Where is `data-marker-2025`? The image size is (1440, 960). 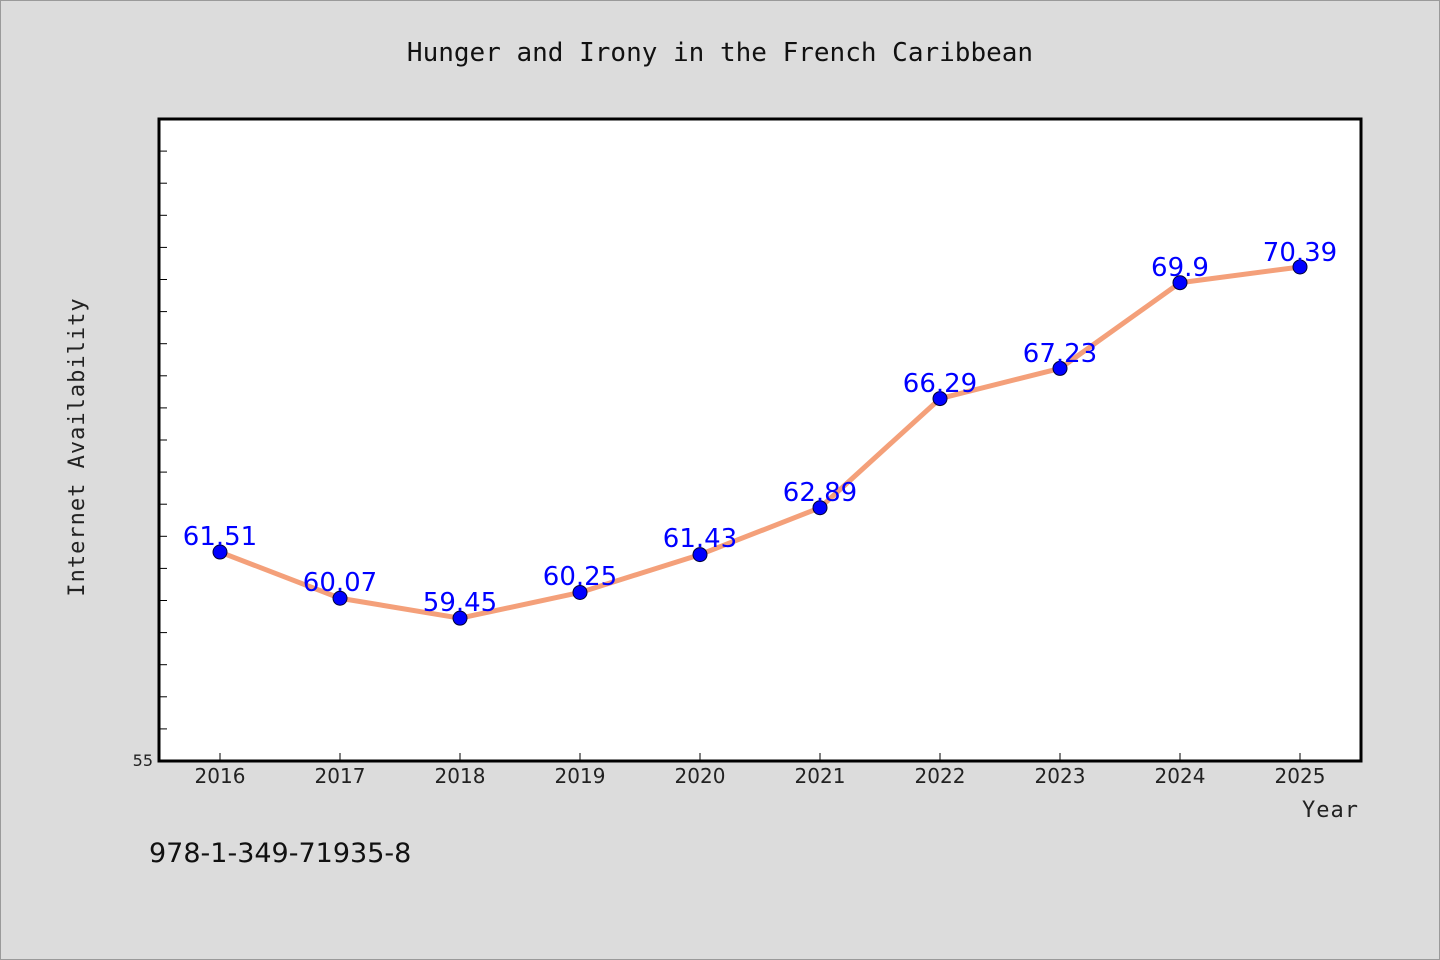
data-marker-2025 is located at coordinates (1300, 267).